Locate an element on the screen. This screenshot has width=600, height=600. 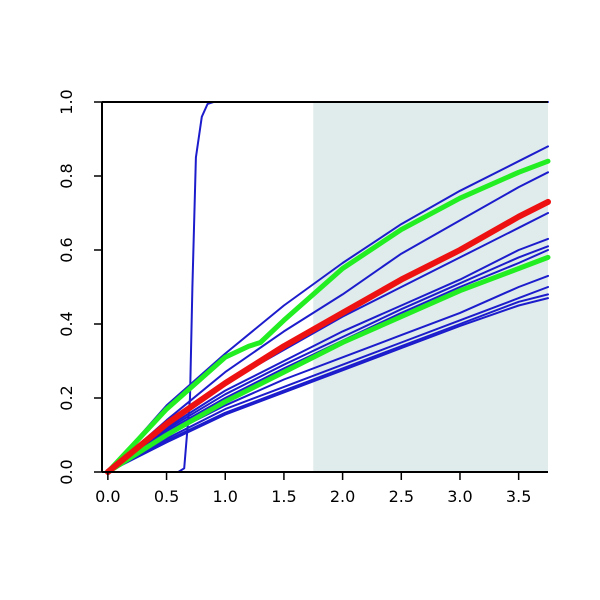
x-tick-label: 2.0 is located at coordinates (342, 496).